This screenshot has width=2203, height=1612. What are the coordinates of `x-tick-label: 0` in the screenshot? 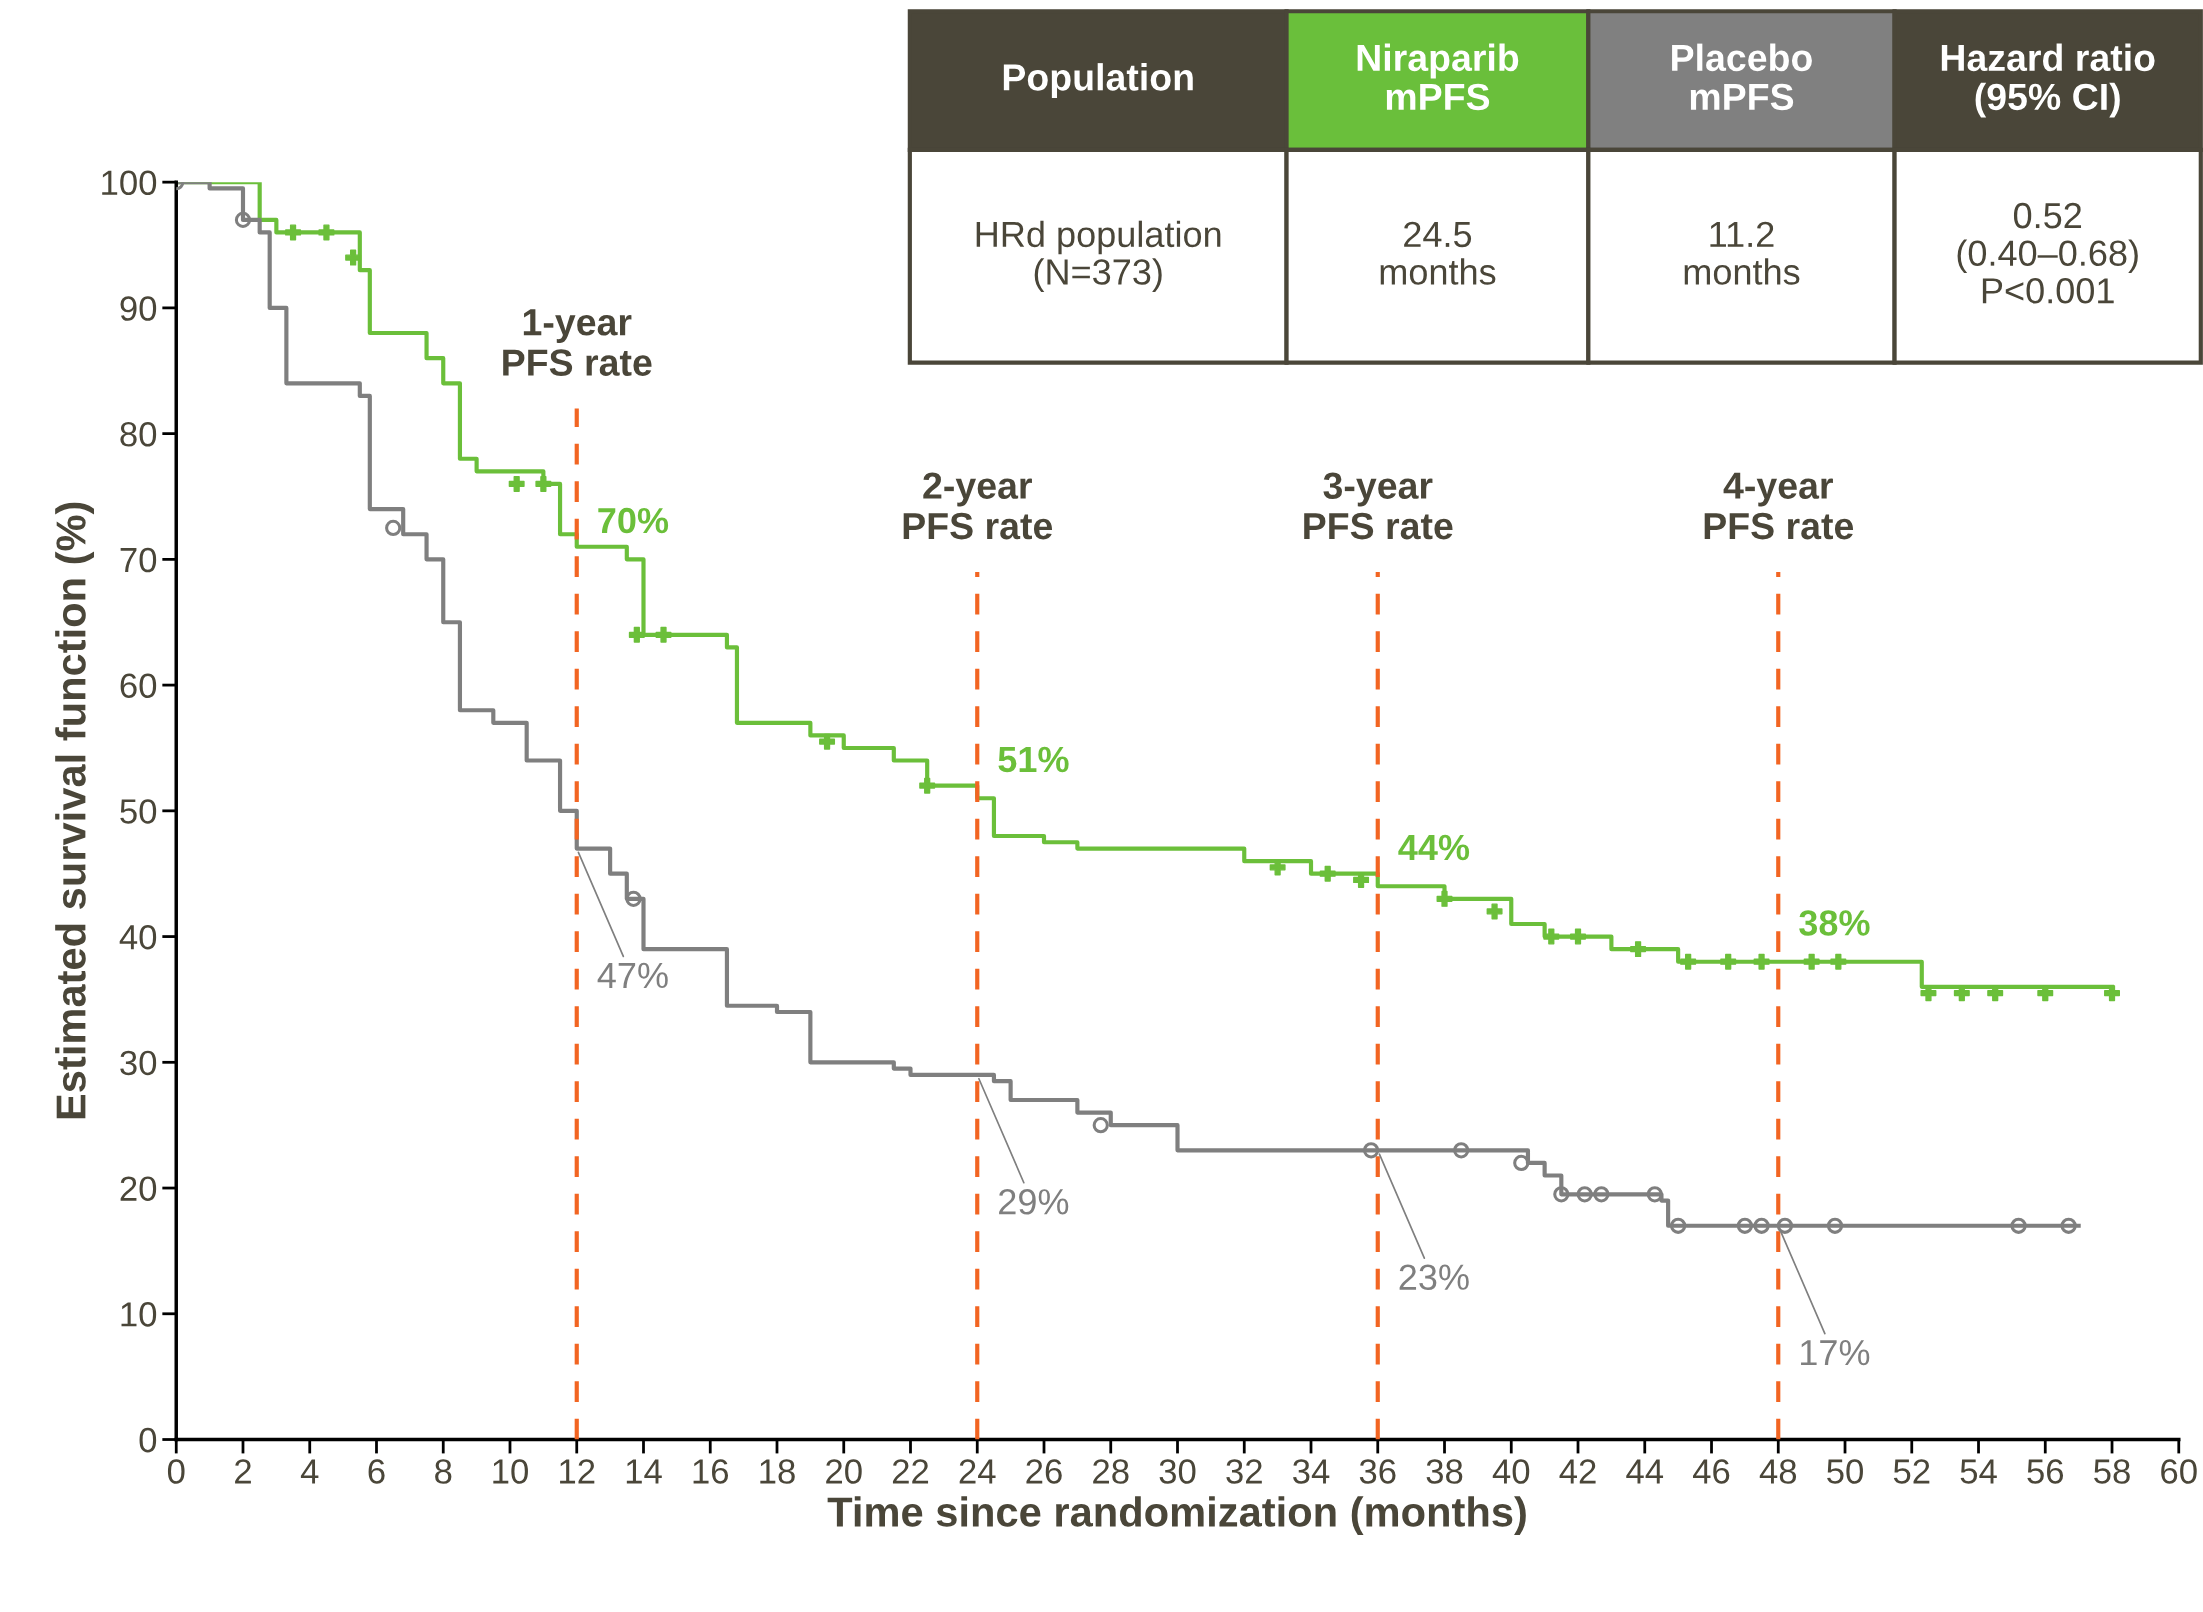 It's located at (176, 1471).